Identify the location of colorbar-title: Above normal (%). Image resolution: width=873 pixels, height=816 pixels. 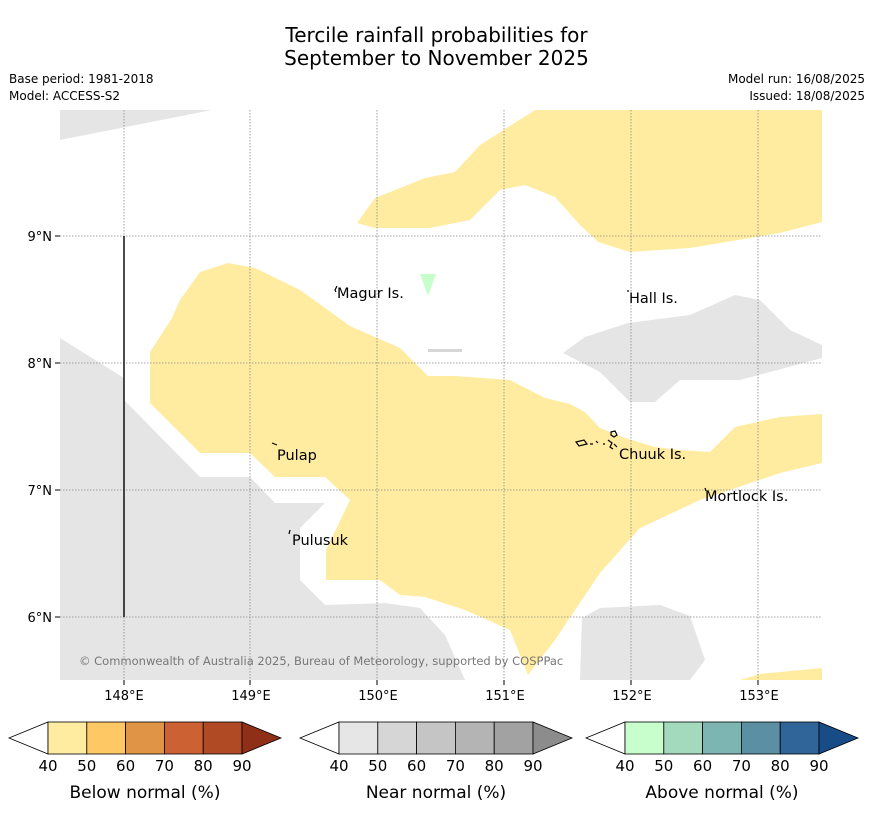
(721, 793).